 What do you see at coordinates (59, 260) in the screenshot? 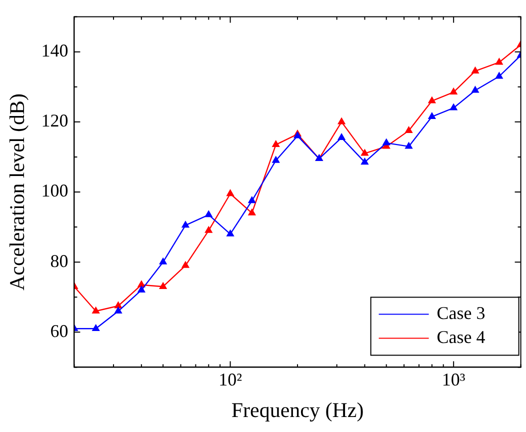
I see `y-tick-label: 80` at bounding box center [59, 260].